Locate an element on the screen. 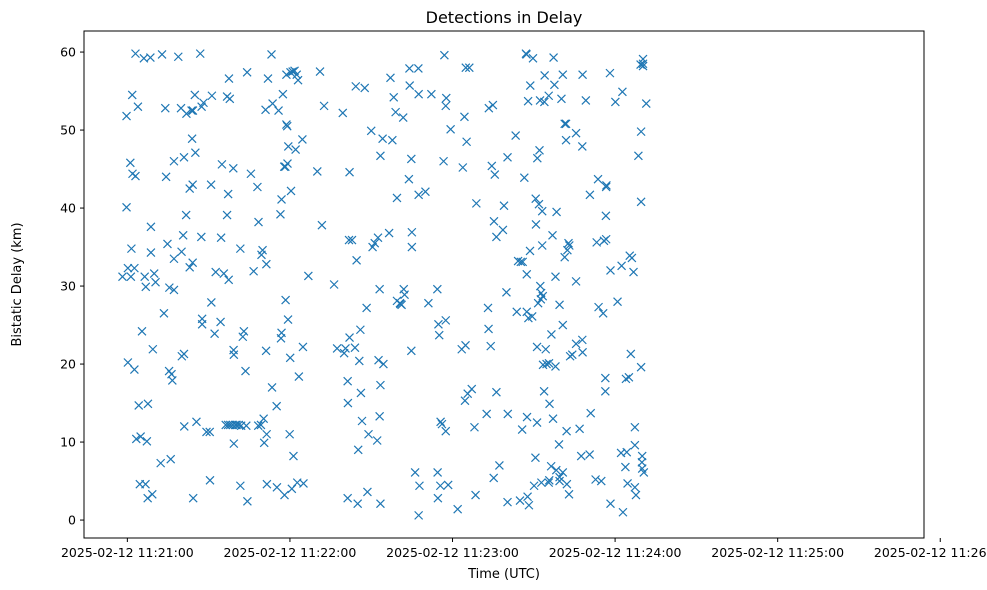  y-axis-ticks: 0 10 20 30 40 50 60 is located at coordinates (72, 286).